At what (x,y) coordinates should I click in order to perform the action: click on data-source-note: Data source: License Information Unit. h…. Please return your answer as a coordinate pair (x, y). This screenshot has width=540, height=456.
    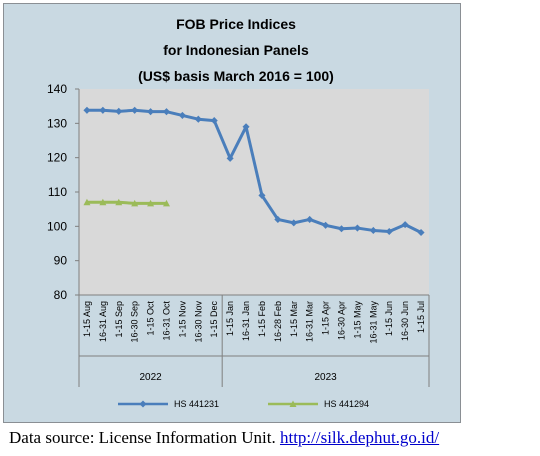
    Looking at the image, I should click on (224, 438).